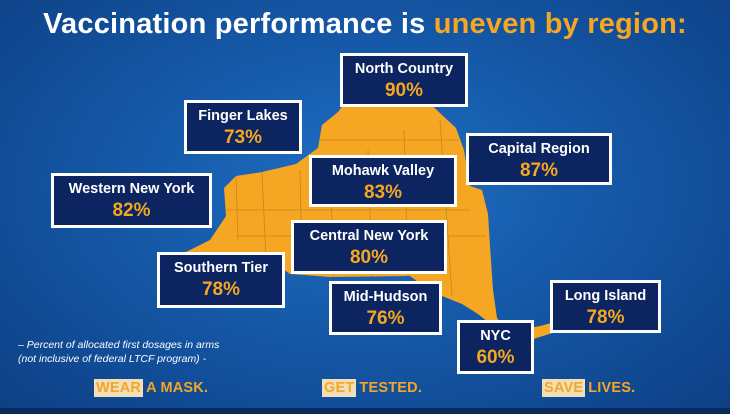  I want to click on slogan-save-lives: SAVE LIVES., so click(589, 388).